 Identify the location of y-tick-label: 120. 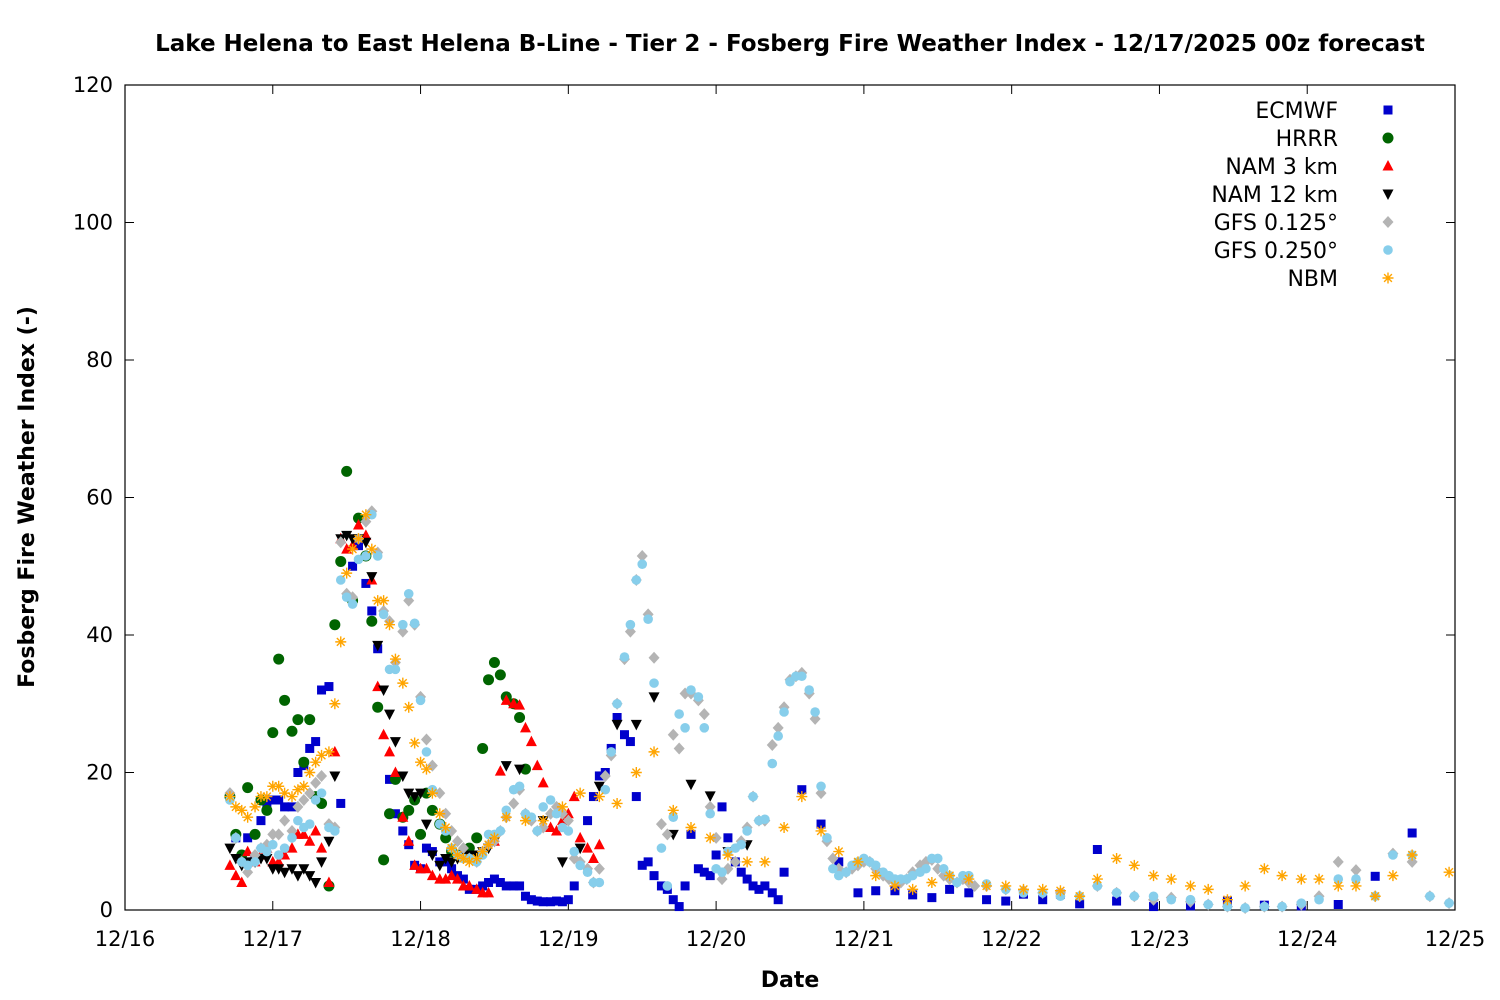
(93, 85).